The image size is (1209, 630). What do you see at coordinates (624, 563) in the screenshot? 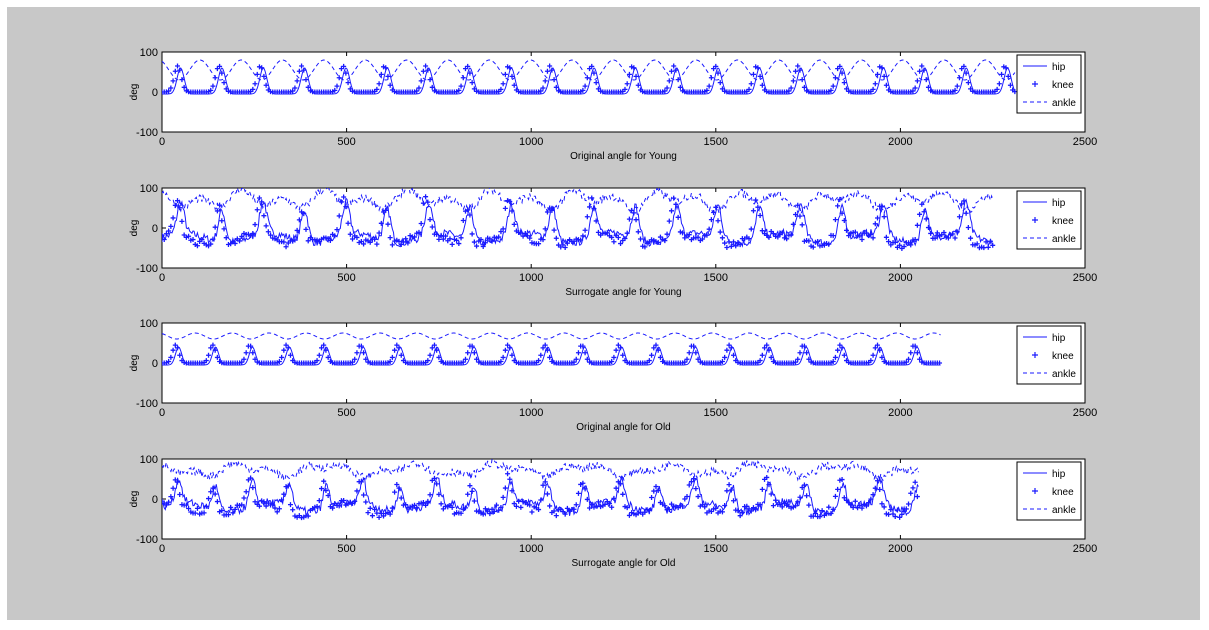
I see `x-axis-label: Surrogate angle for Old` at bounding box center [624, 563].